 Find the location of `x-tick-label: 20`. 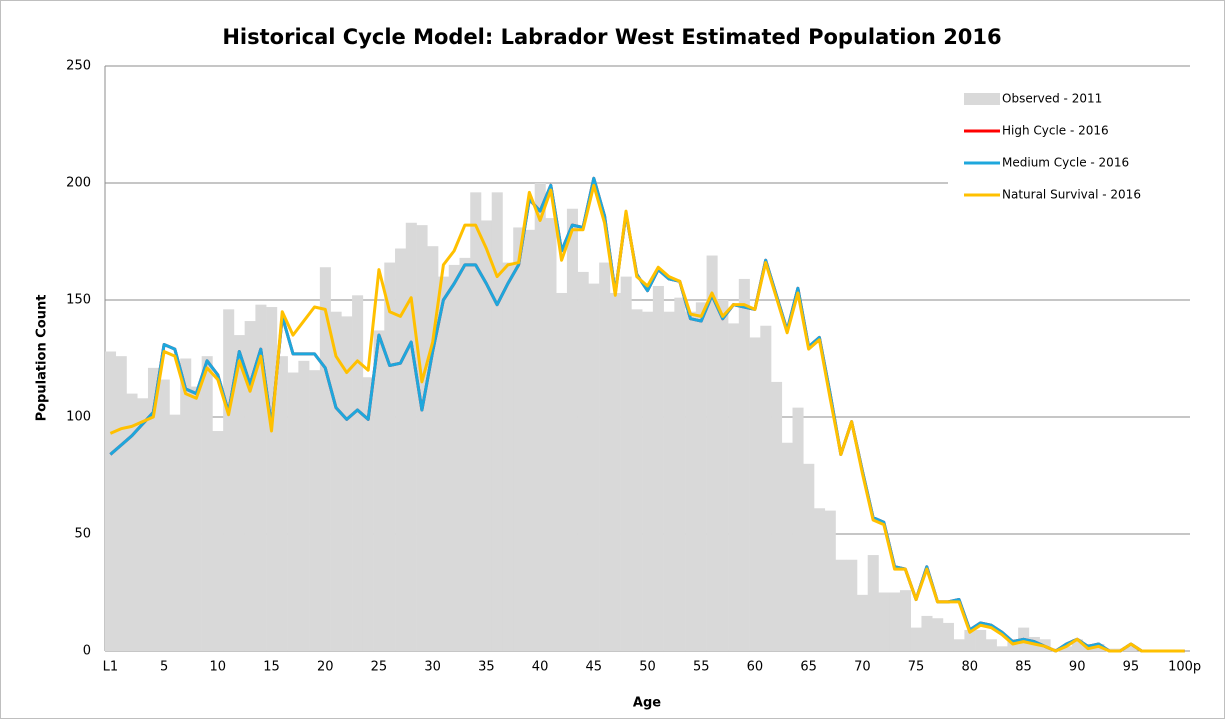

x-tick-label: 20 is located at coordinates (325, 667).